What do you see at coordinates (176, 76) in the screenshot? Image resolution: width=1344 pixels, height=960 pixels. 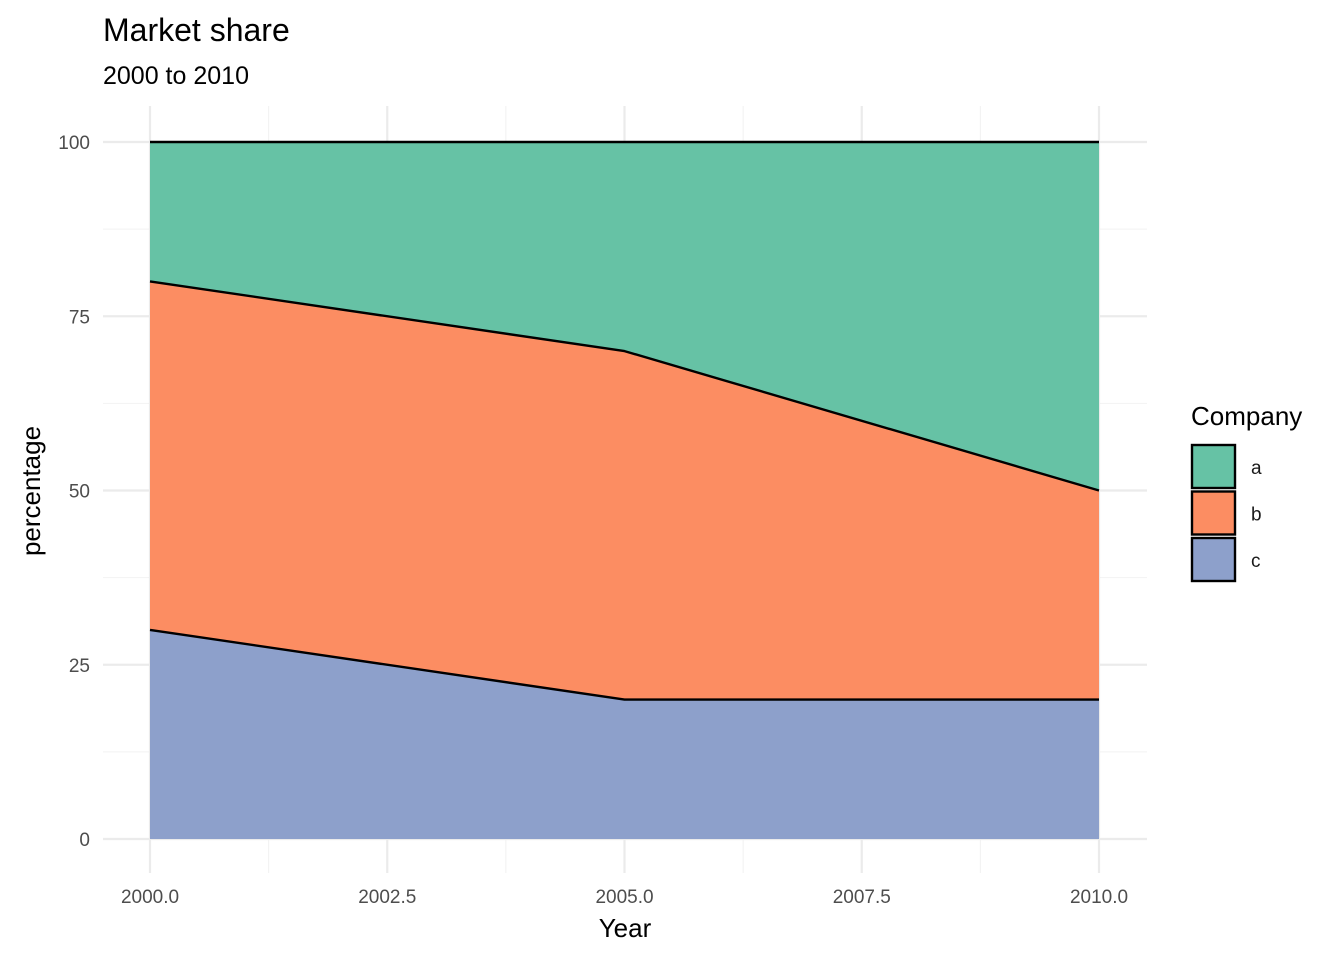 I see `chart-subtitle: 2000 to 2010` at bounding box center [176, 76].